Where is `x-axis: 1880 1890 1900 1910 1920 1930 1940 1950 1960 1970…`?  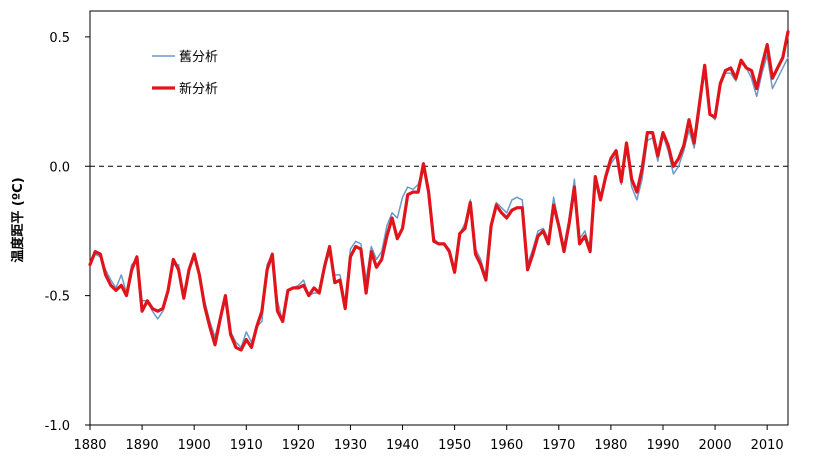 x-axis: 1880 1890 1900 1910 1920 1930 1940 1950 1960 1970… is located at coordinates (428, 439).